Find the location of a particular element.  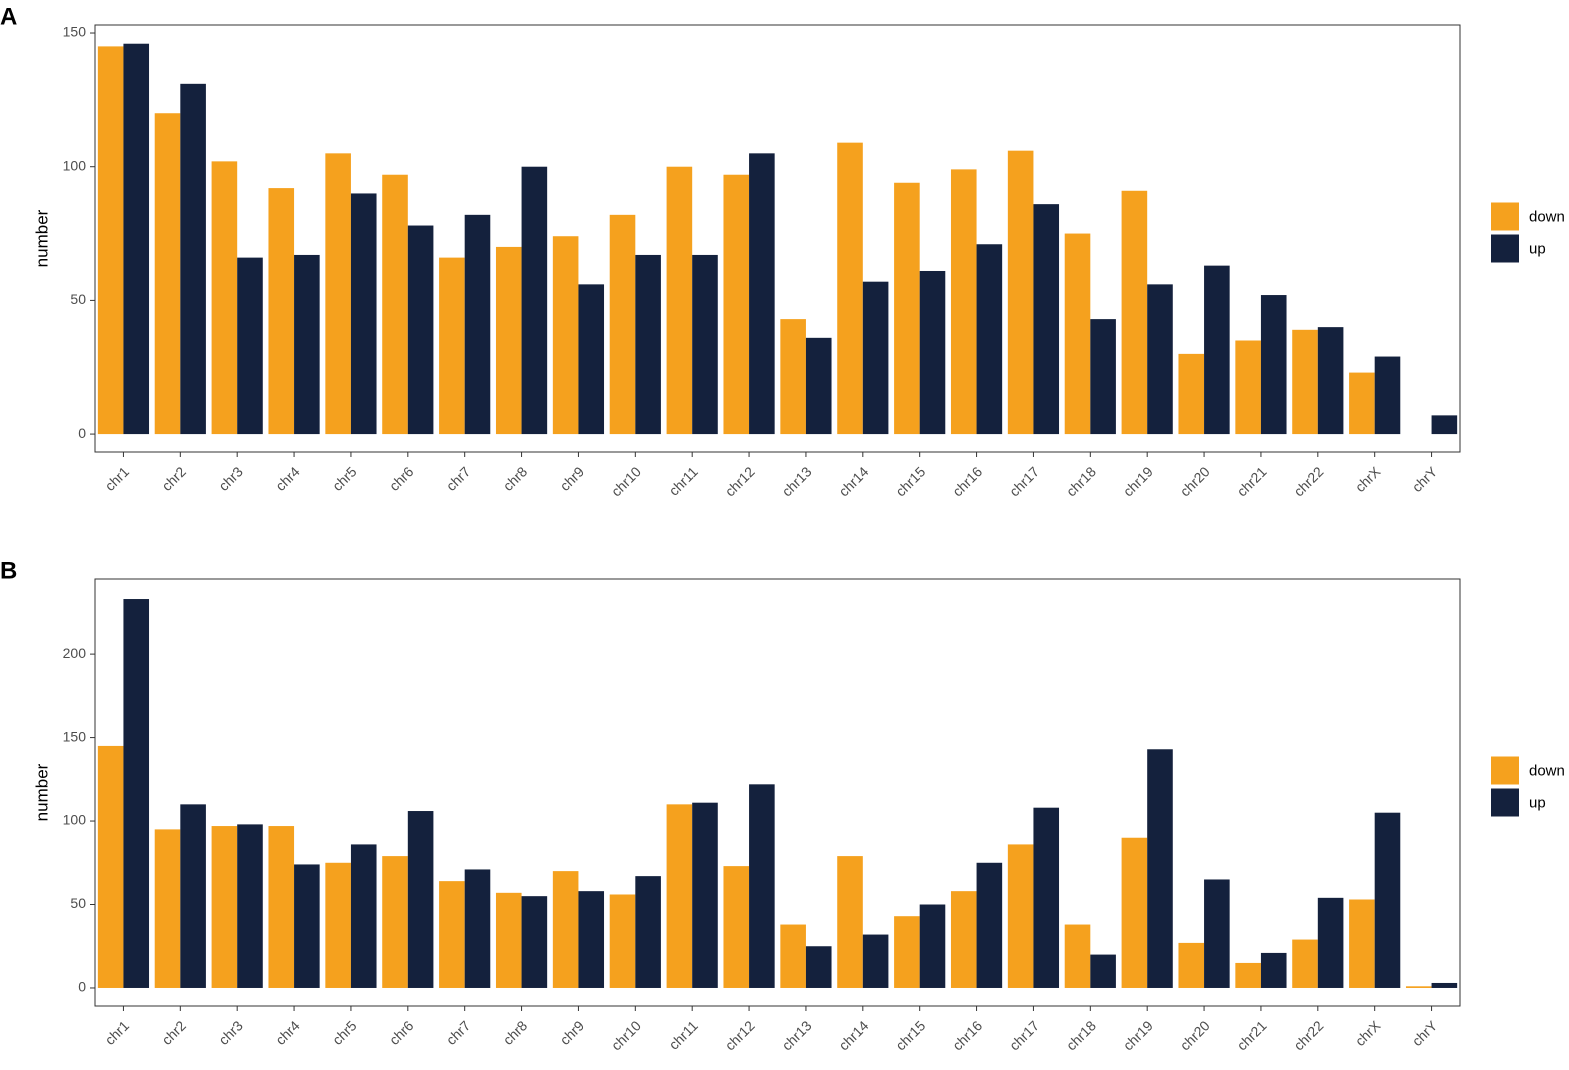

x-tick-label: chr16 is located at coordinates (967, 1035).